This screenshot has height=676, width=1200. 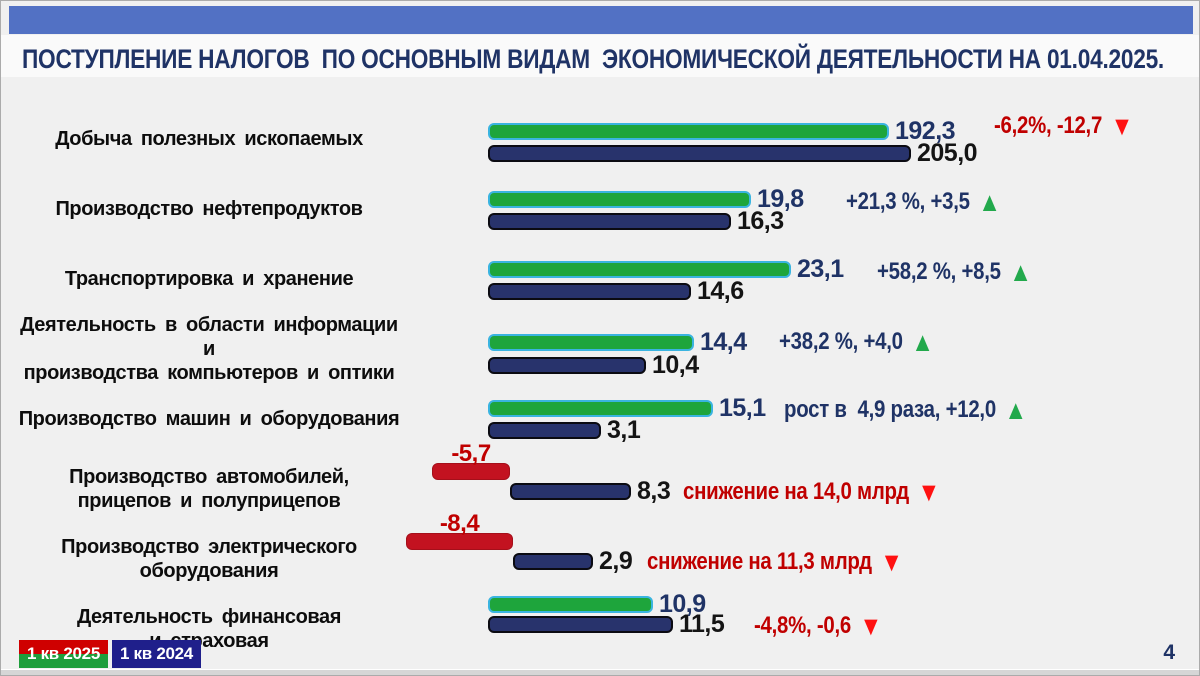 I want to click on annotation-text: снижение на 14,0 млрд, so click(x=796, y=491).